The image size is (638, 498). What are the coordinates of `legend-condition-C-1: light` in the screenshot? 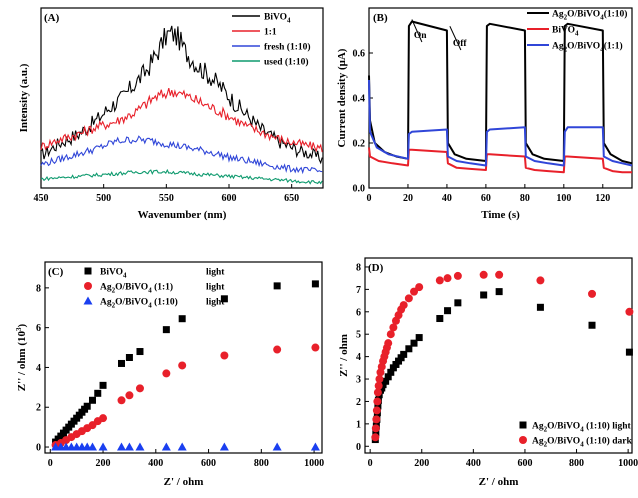 It's located at (215, 288).